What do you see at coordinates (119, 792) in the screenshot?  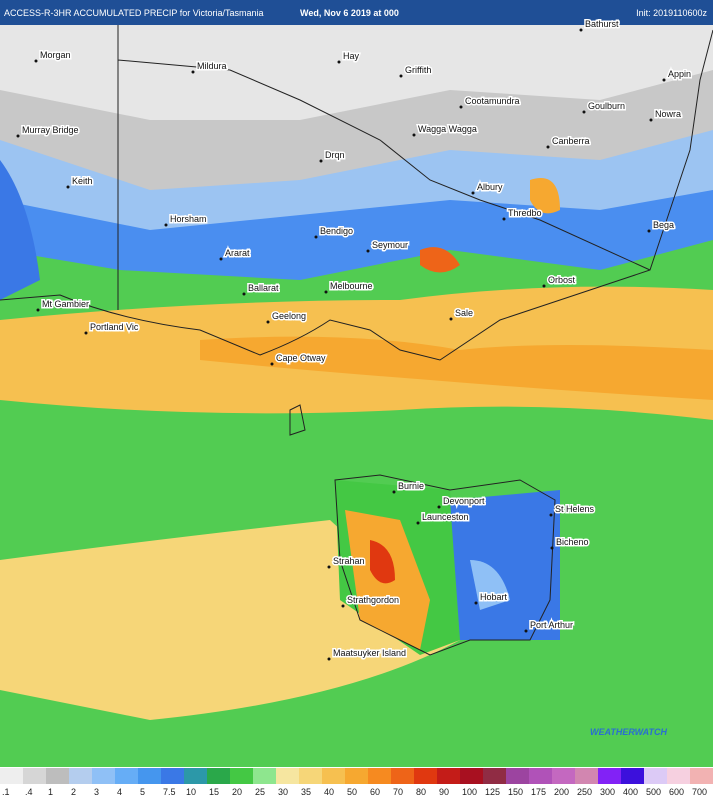 I see `legend-label: 4` at bounding box center [119, 792].